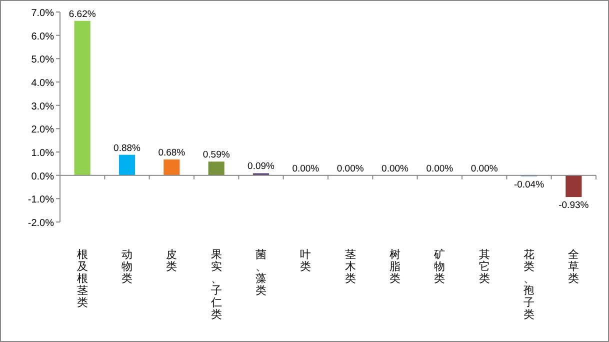  Describe the element at coordinates (262, 166) in the screenshot. I see `data-label: 0.09%` at that location.